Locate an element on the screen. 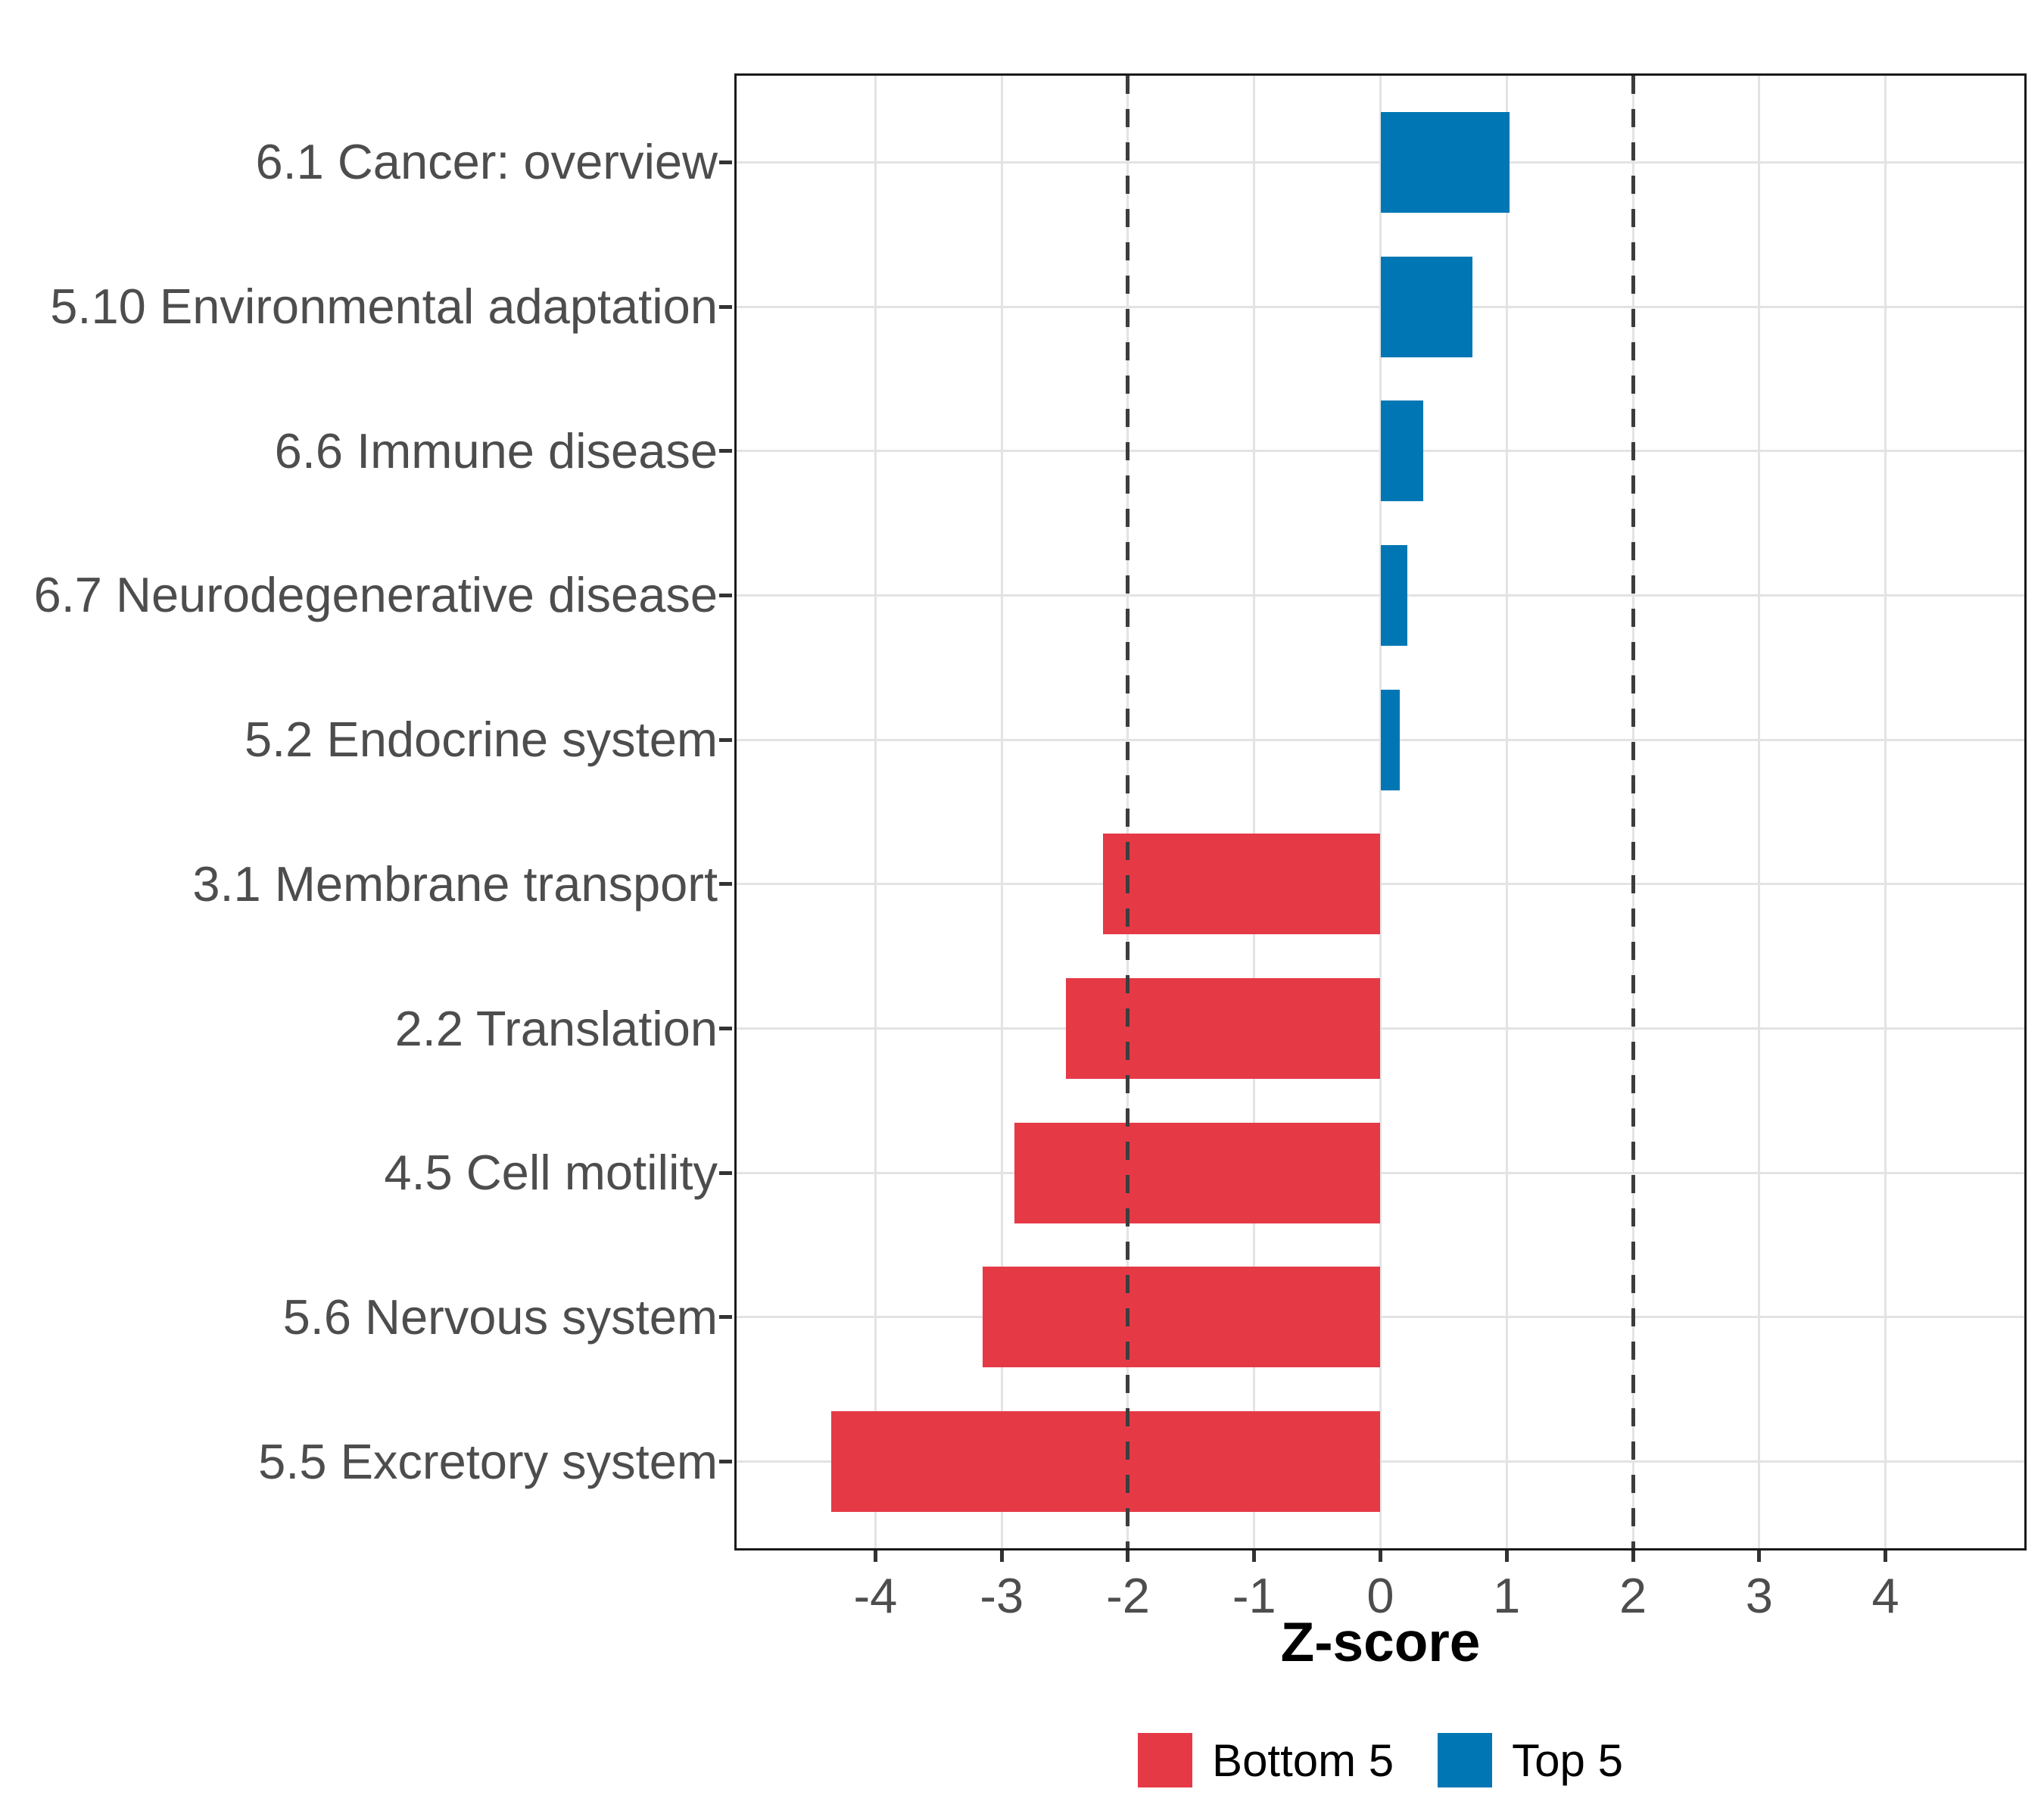  x-tick-label: -2 is located at coordinates (1128, 1595).